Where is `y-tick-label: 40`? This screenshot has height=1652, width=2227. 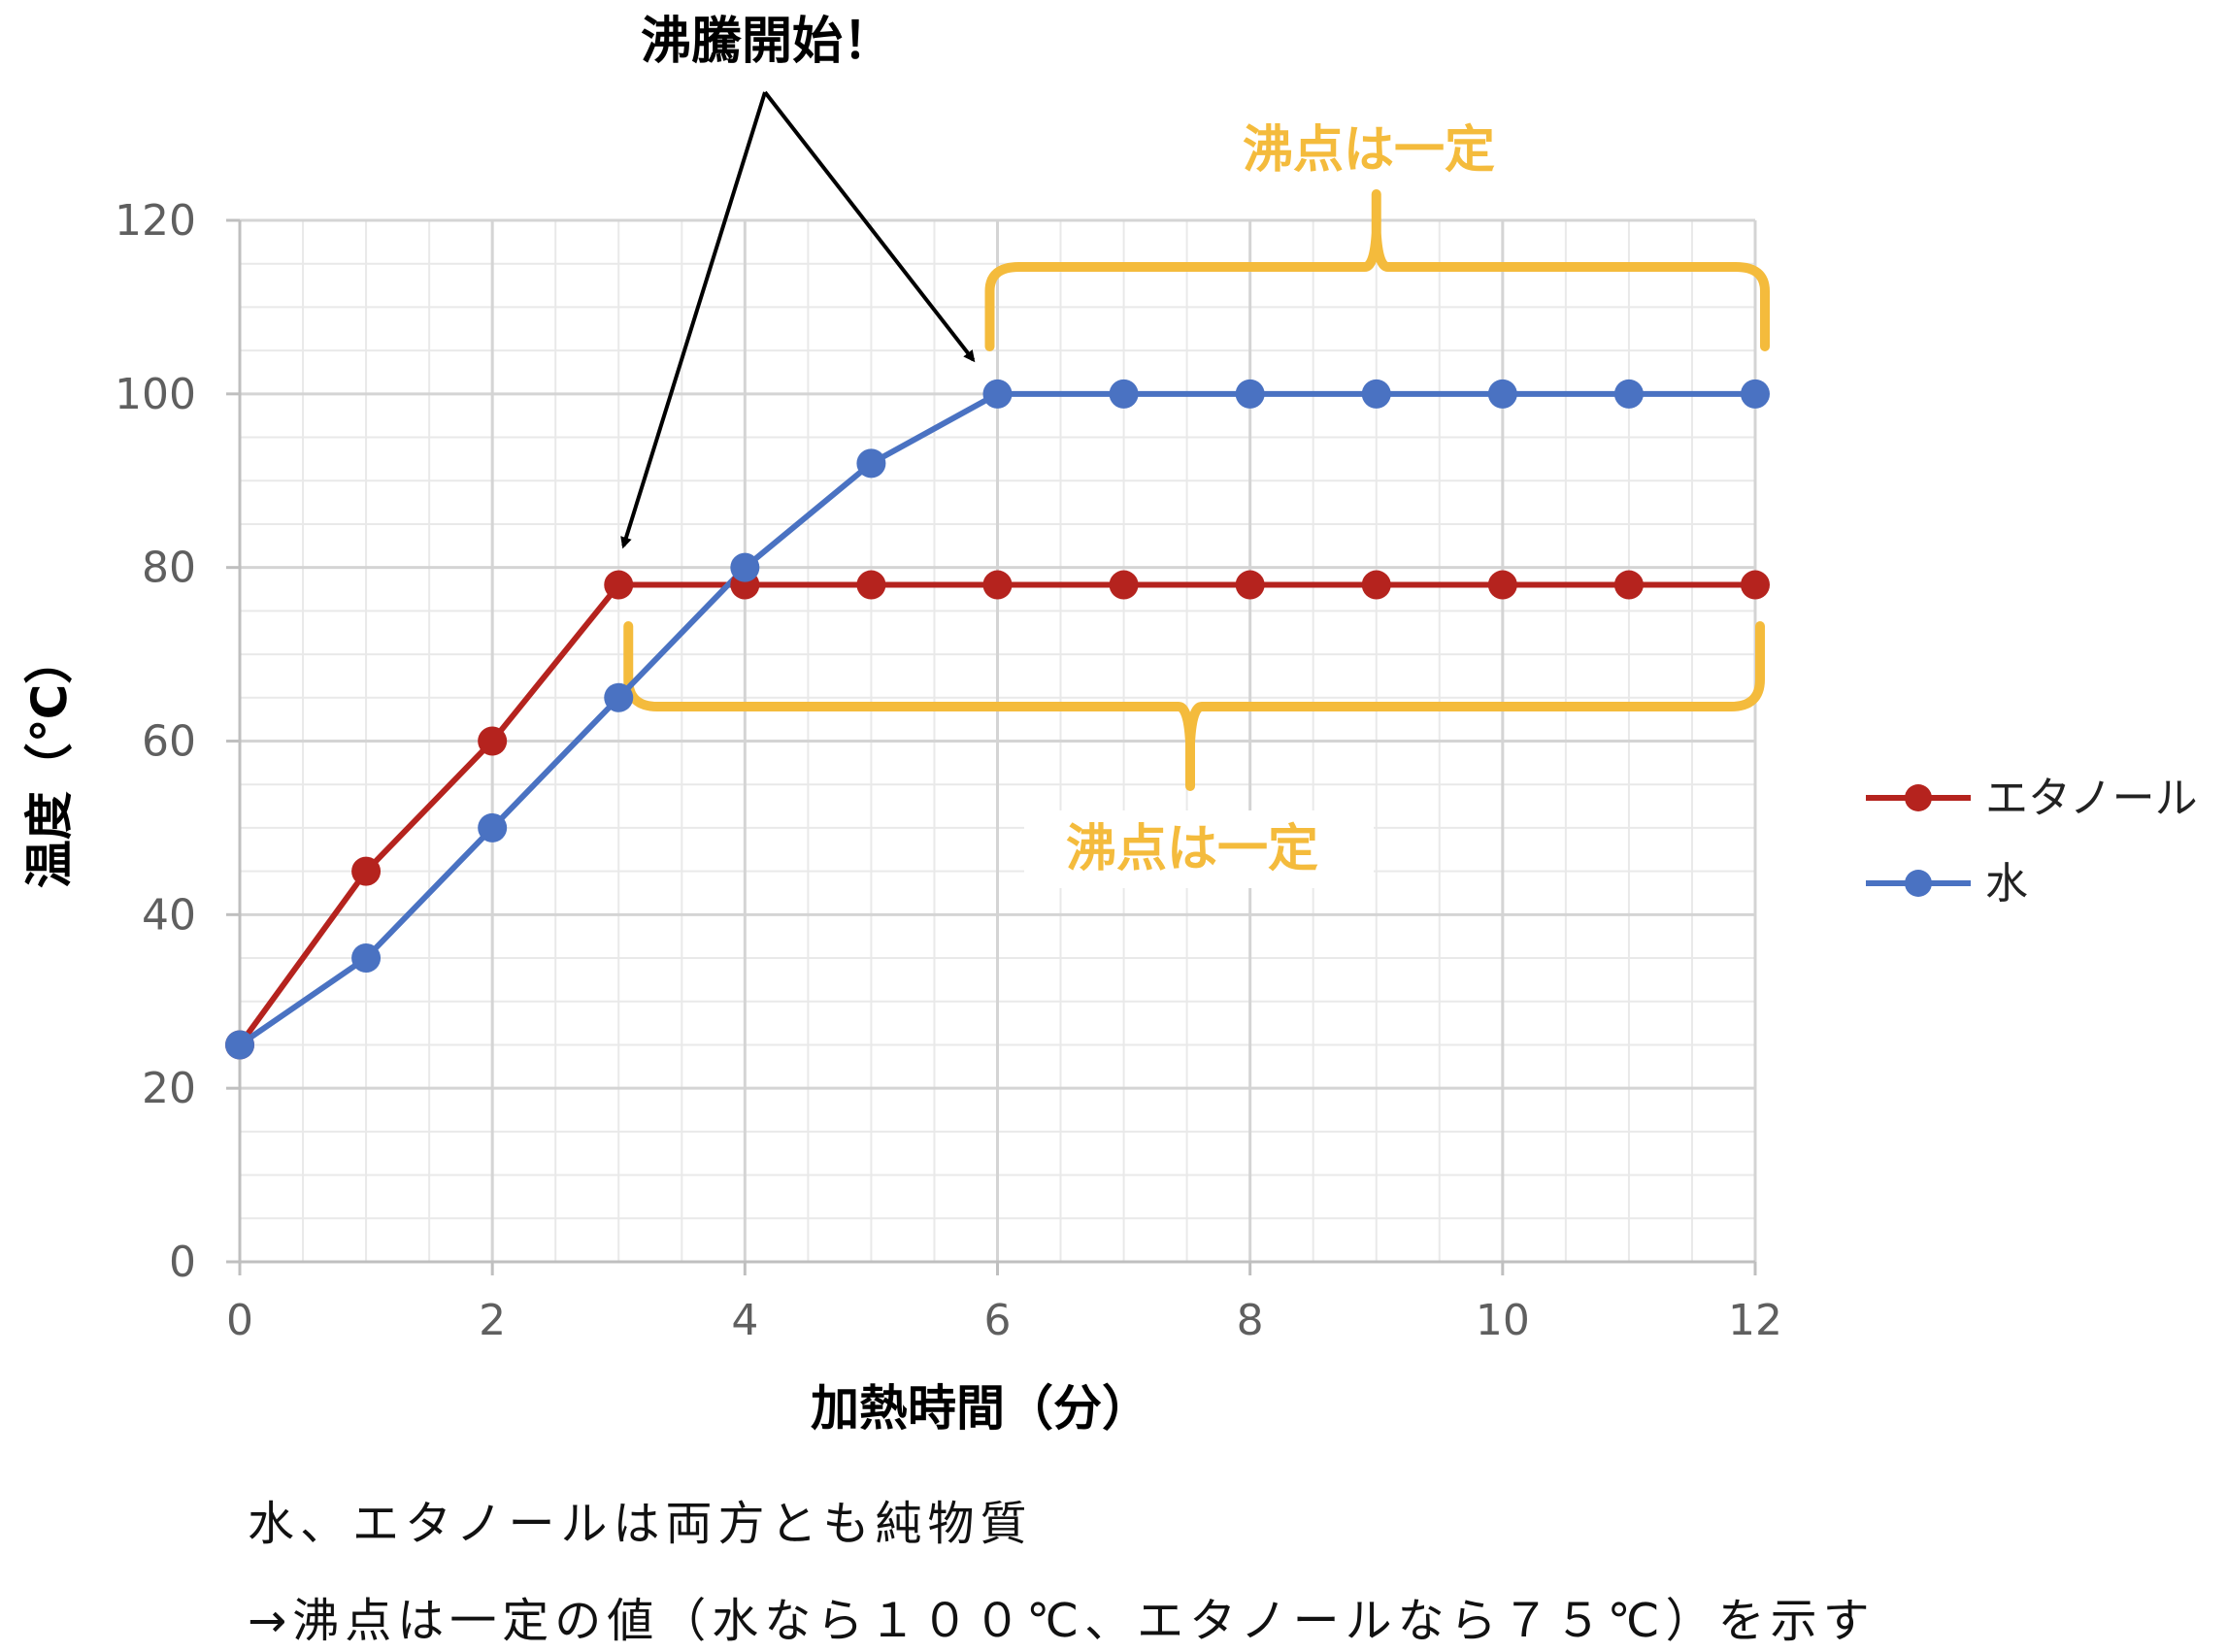
y-tick-label: 40 is located at coordinates (169, 915).